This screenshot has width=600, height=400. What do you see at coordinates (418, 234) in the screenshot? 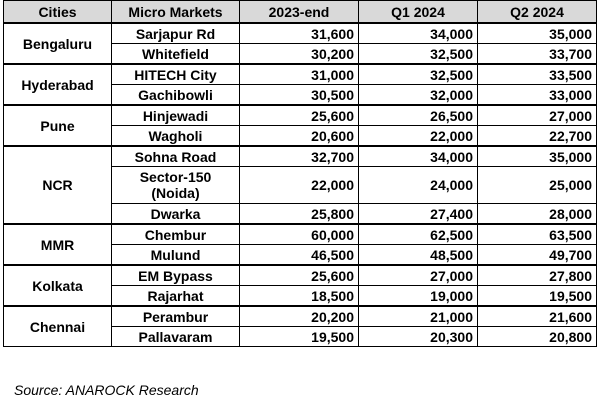
I see `value-q1-cell: 62,500` at bounding box center [418, 234].